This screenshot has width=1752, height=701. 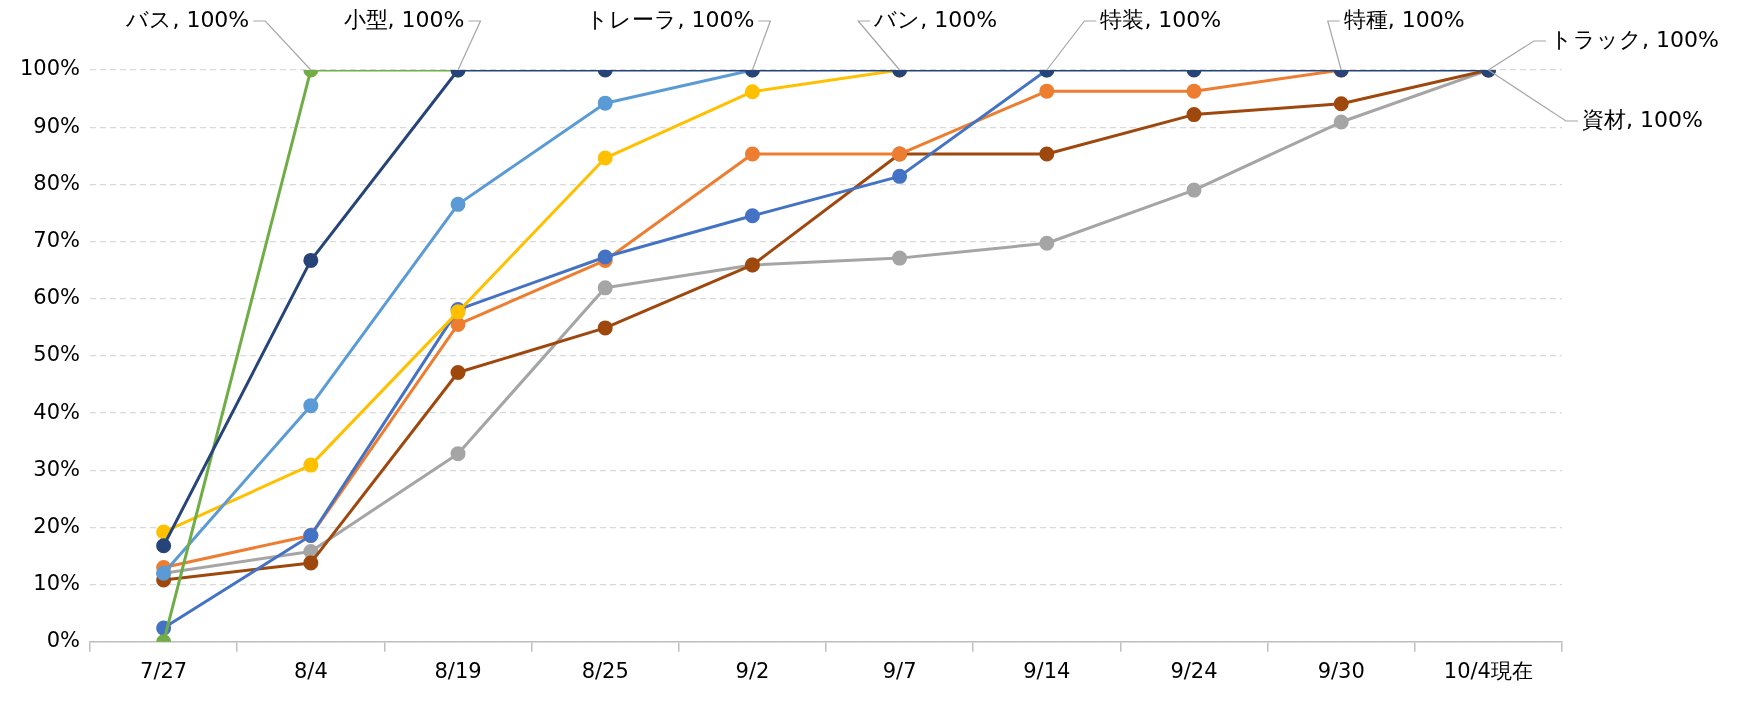 I want to click on x-tick-label: 8/25, so click(x=605, y=670).